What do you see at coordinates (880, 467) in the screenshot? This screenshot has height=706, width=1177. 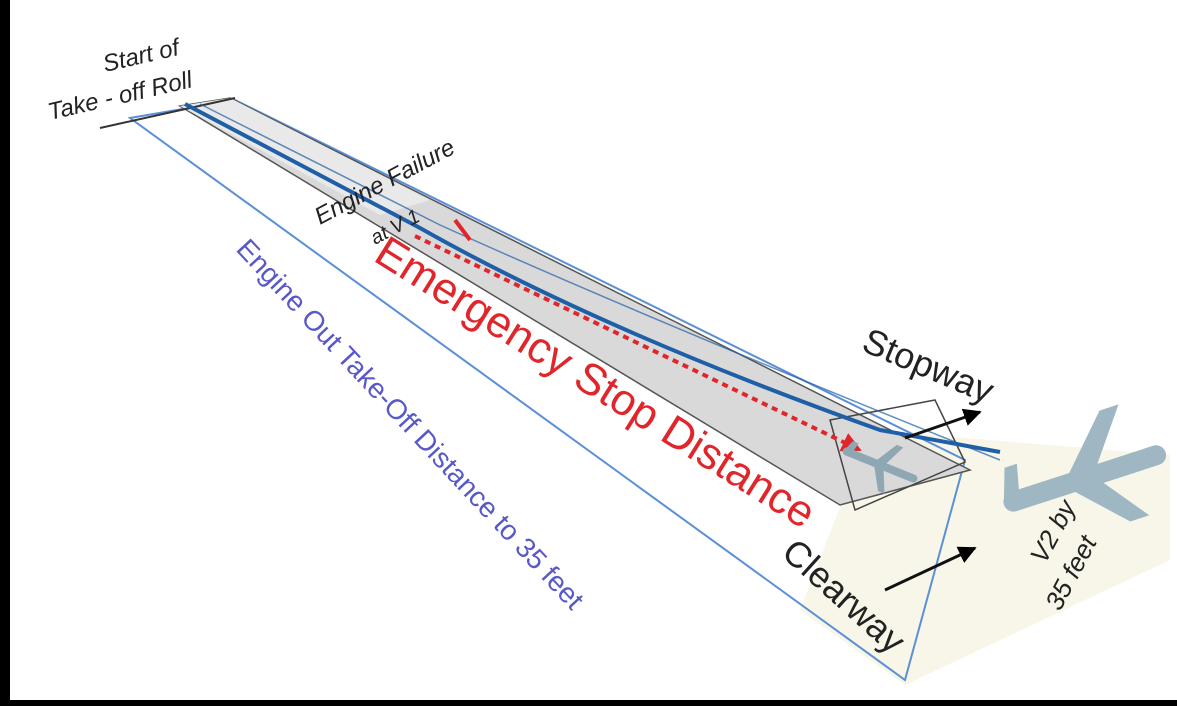 I see `aircraft-stopped-icon` at bounding box center [880, 467].